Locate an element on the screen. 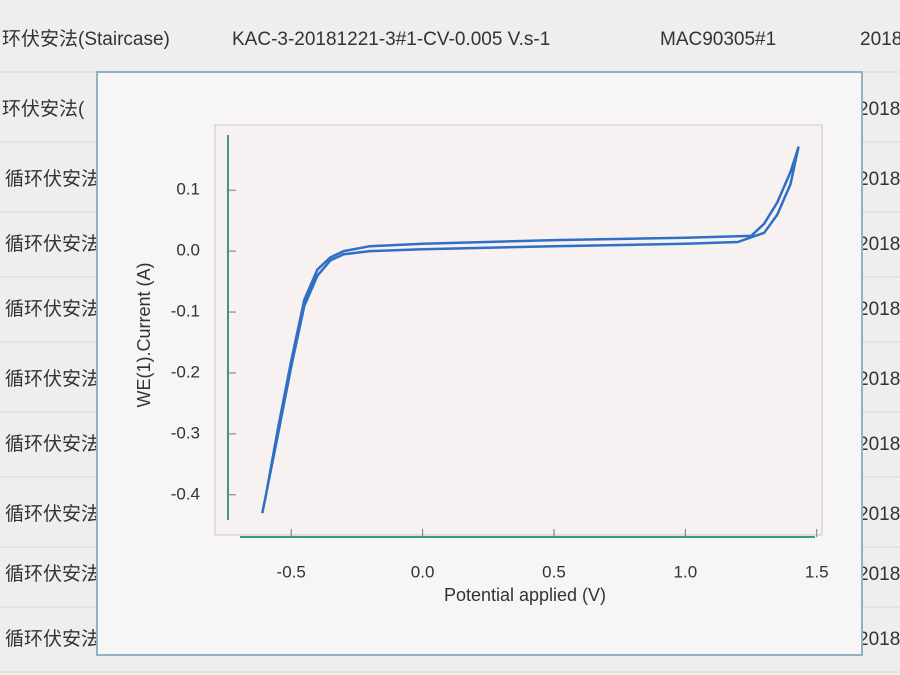  y-tick-label: -0.1 is located at coordinates (185, 311).